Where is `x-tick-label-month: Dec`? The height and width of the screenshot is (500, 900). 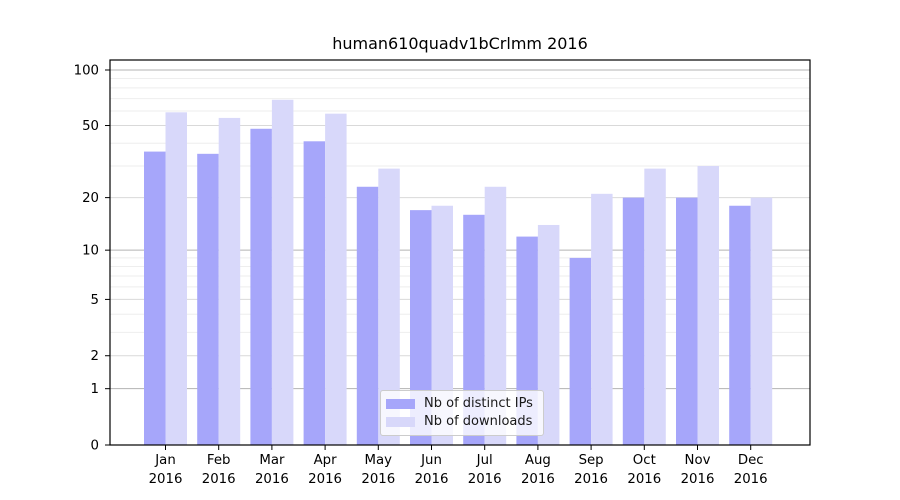 x-tick-label-month: Dec is located at coordinates (751, 460).